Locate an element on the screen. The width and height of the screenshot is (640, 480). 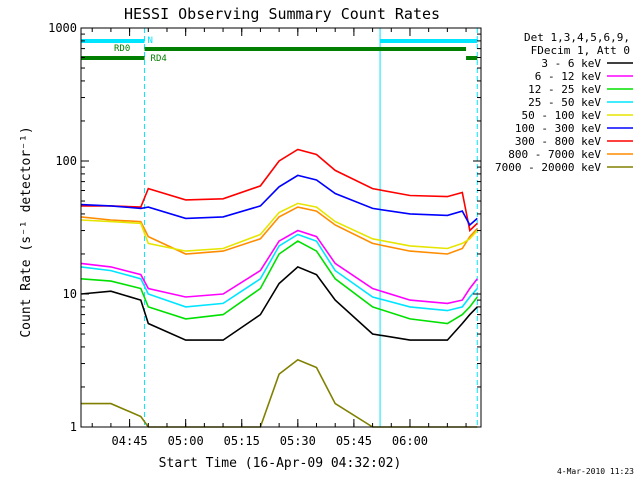
flag-label: RD4 is located at coordinates (159, 59).